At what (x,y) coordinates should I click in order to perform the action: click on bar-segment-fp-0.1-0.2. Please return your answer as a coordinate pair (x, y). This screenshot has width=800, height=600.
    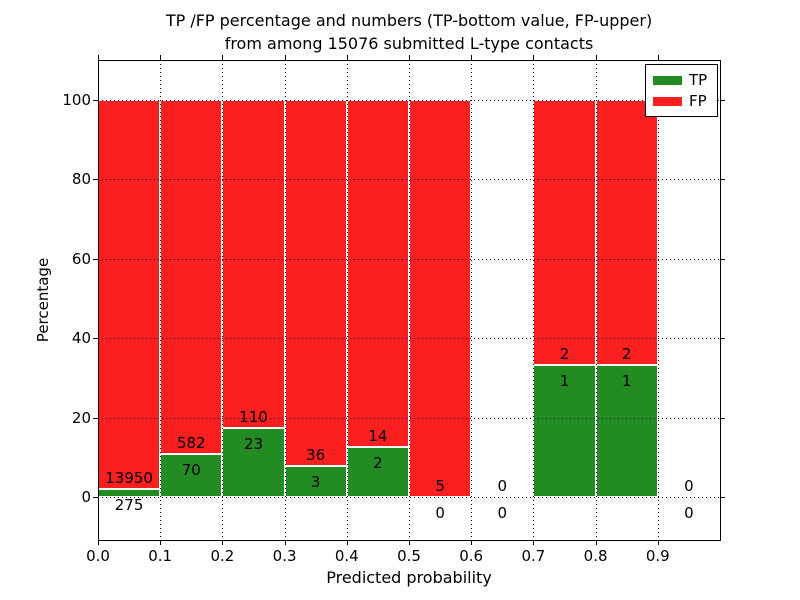
    Looking at the image, I should click on (191, 277).